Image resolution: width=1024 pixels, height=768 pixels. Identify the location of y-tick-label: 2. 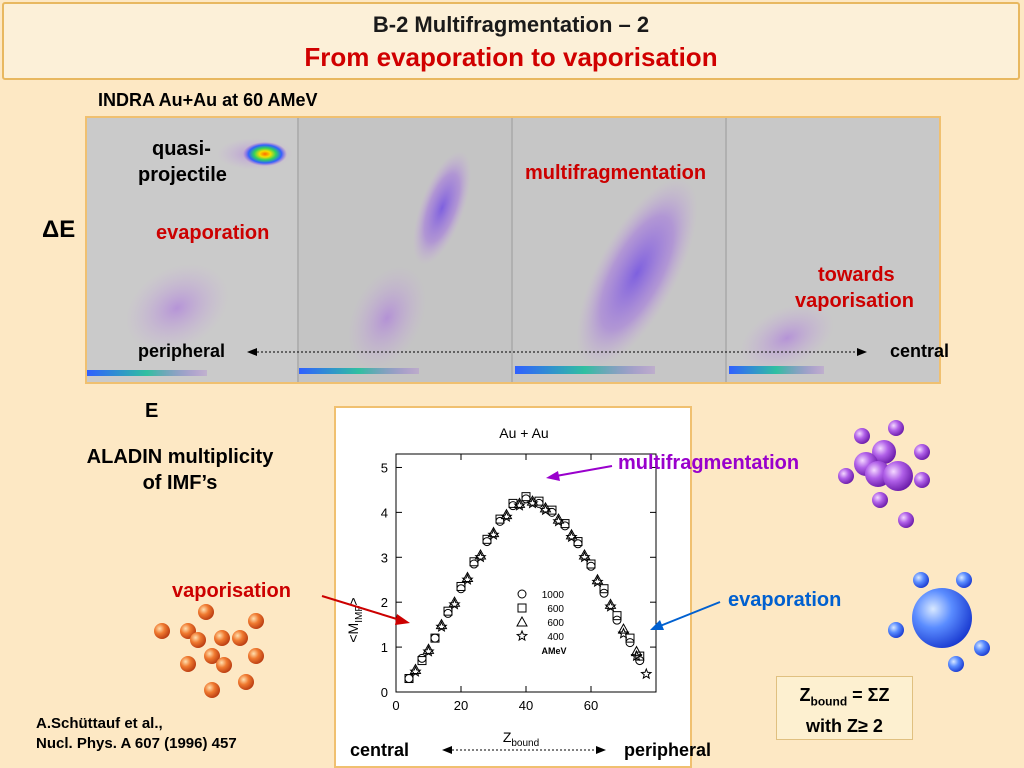
(384, 602).